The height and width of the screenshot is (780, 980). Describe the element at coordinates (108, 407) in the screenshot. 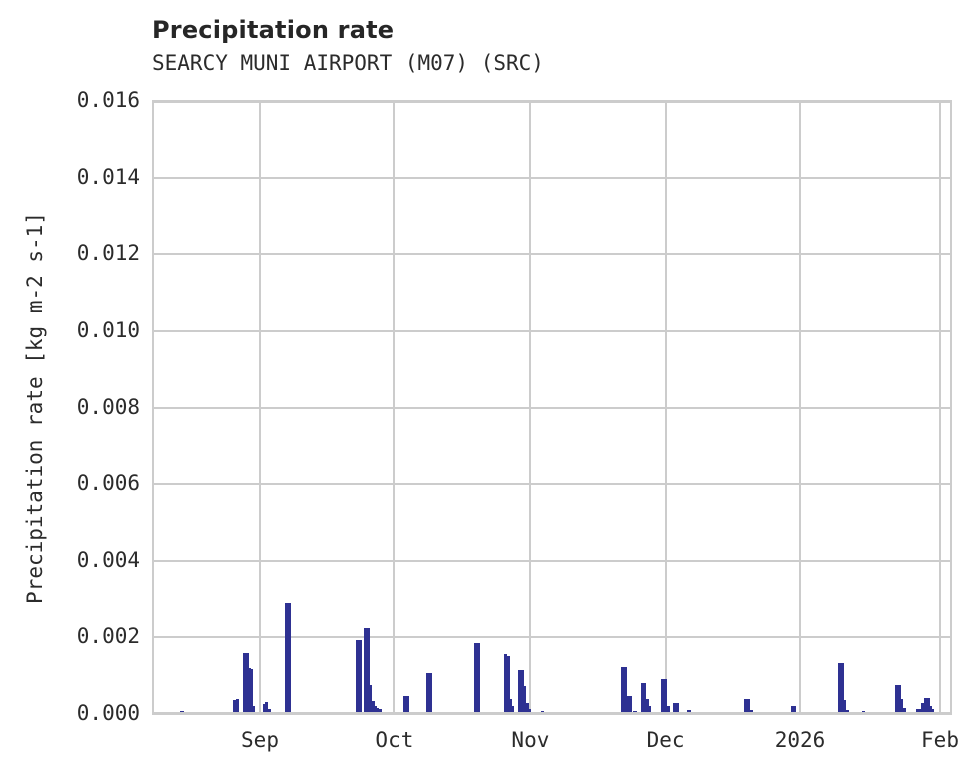

I see `y-tick-label: 0.008` at that location.